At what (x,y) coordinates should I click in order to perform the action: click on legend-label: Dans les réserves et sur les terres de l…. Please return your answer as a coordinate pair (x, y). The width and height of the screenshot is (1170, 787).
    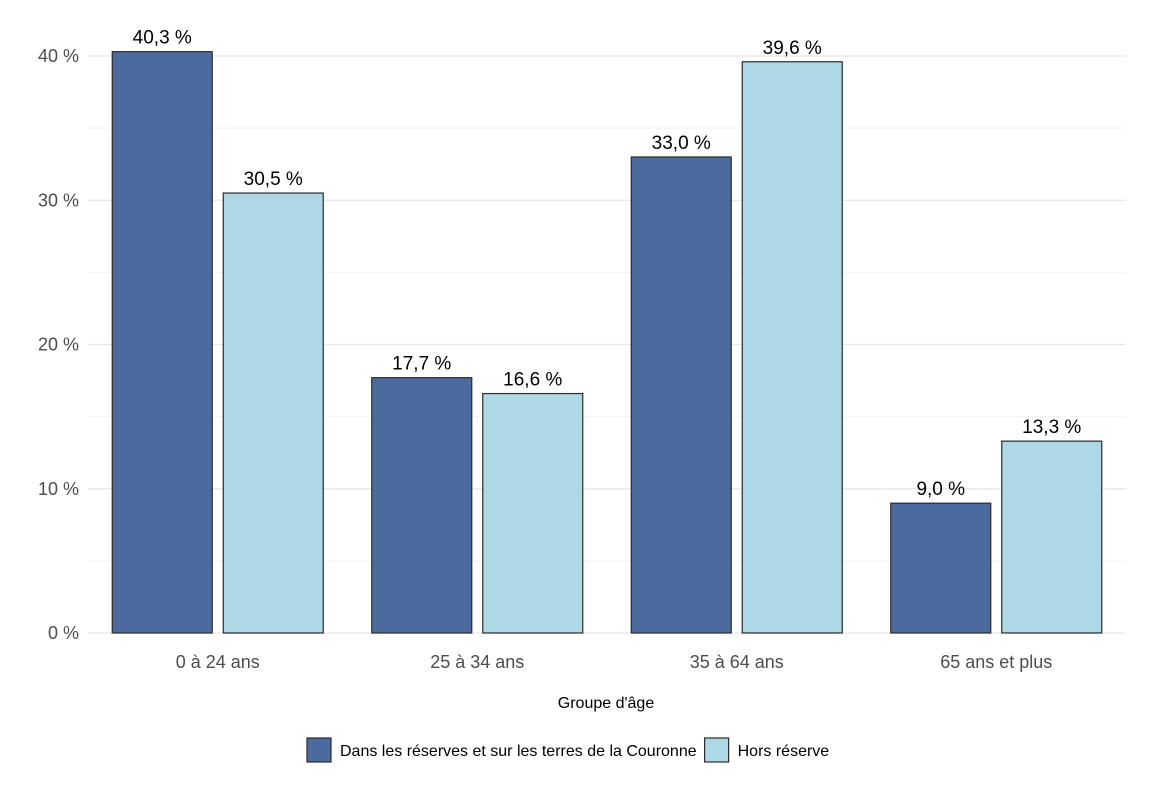
    Looking at the image, I should click on (518, 751).